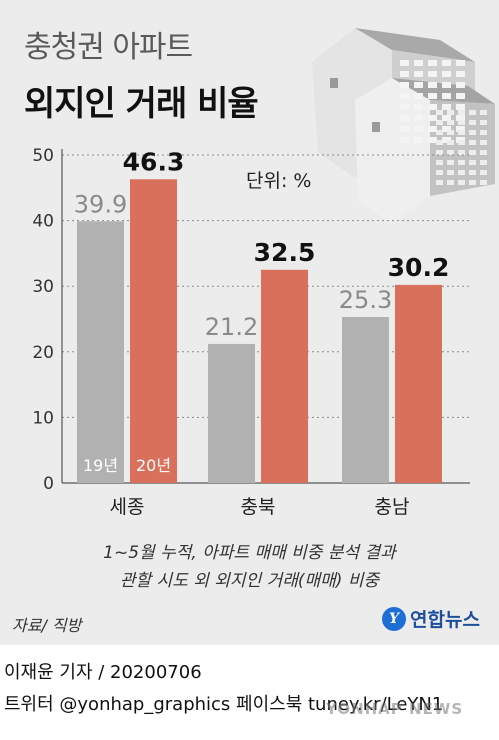 The image size is (499, 740). Describe the element at coordinates (48, 484) in the screenshot. I see `y-tick-label: 0` at that location.